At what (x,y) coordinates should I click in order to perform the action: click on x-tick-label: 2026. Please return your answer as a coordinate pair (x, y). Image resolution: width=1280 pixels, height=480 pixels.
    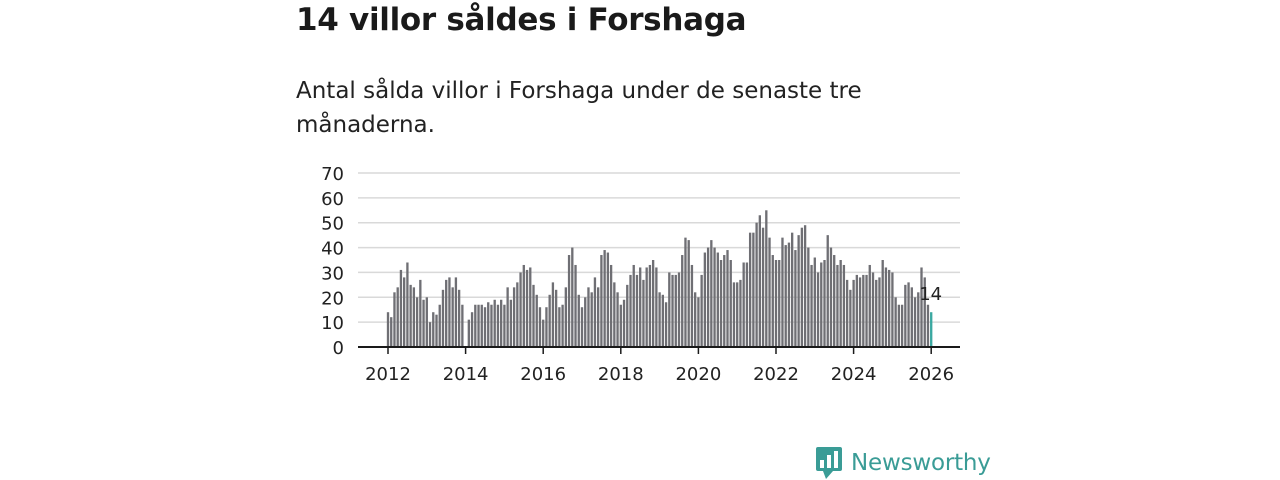
    Looking at the image, I should click on (931, 374).